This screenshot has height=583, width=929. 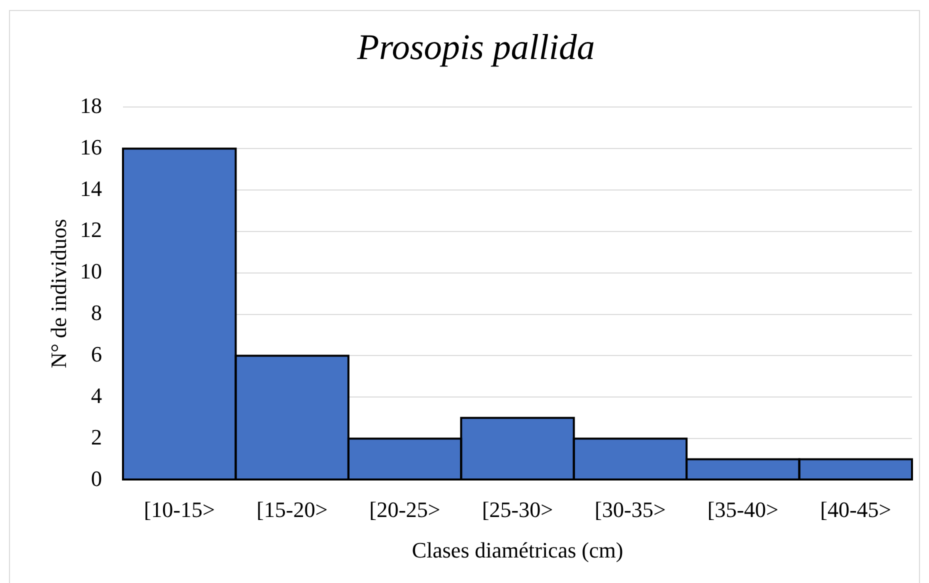 What do you see at coordinates (91, 147) in the screenshot?
I see `y-tick-label: 16` at bounding box center [91, 147].